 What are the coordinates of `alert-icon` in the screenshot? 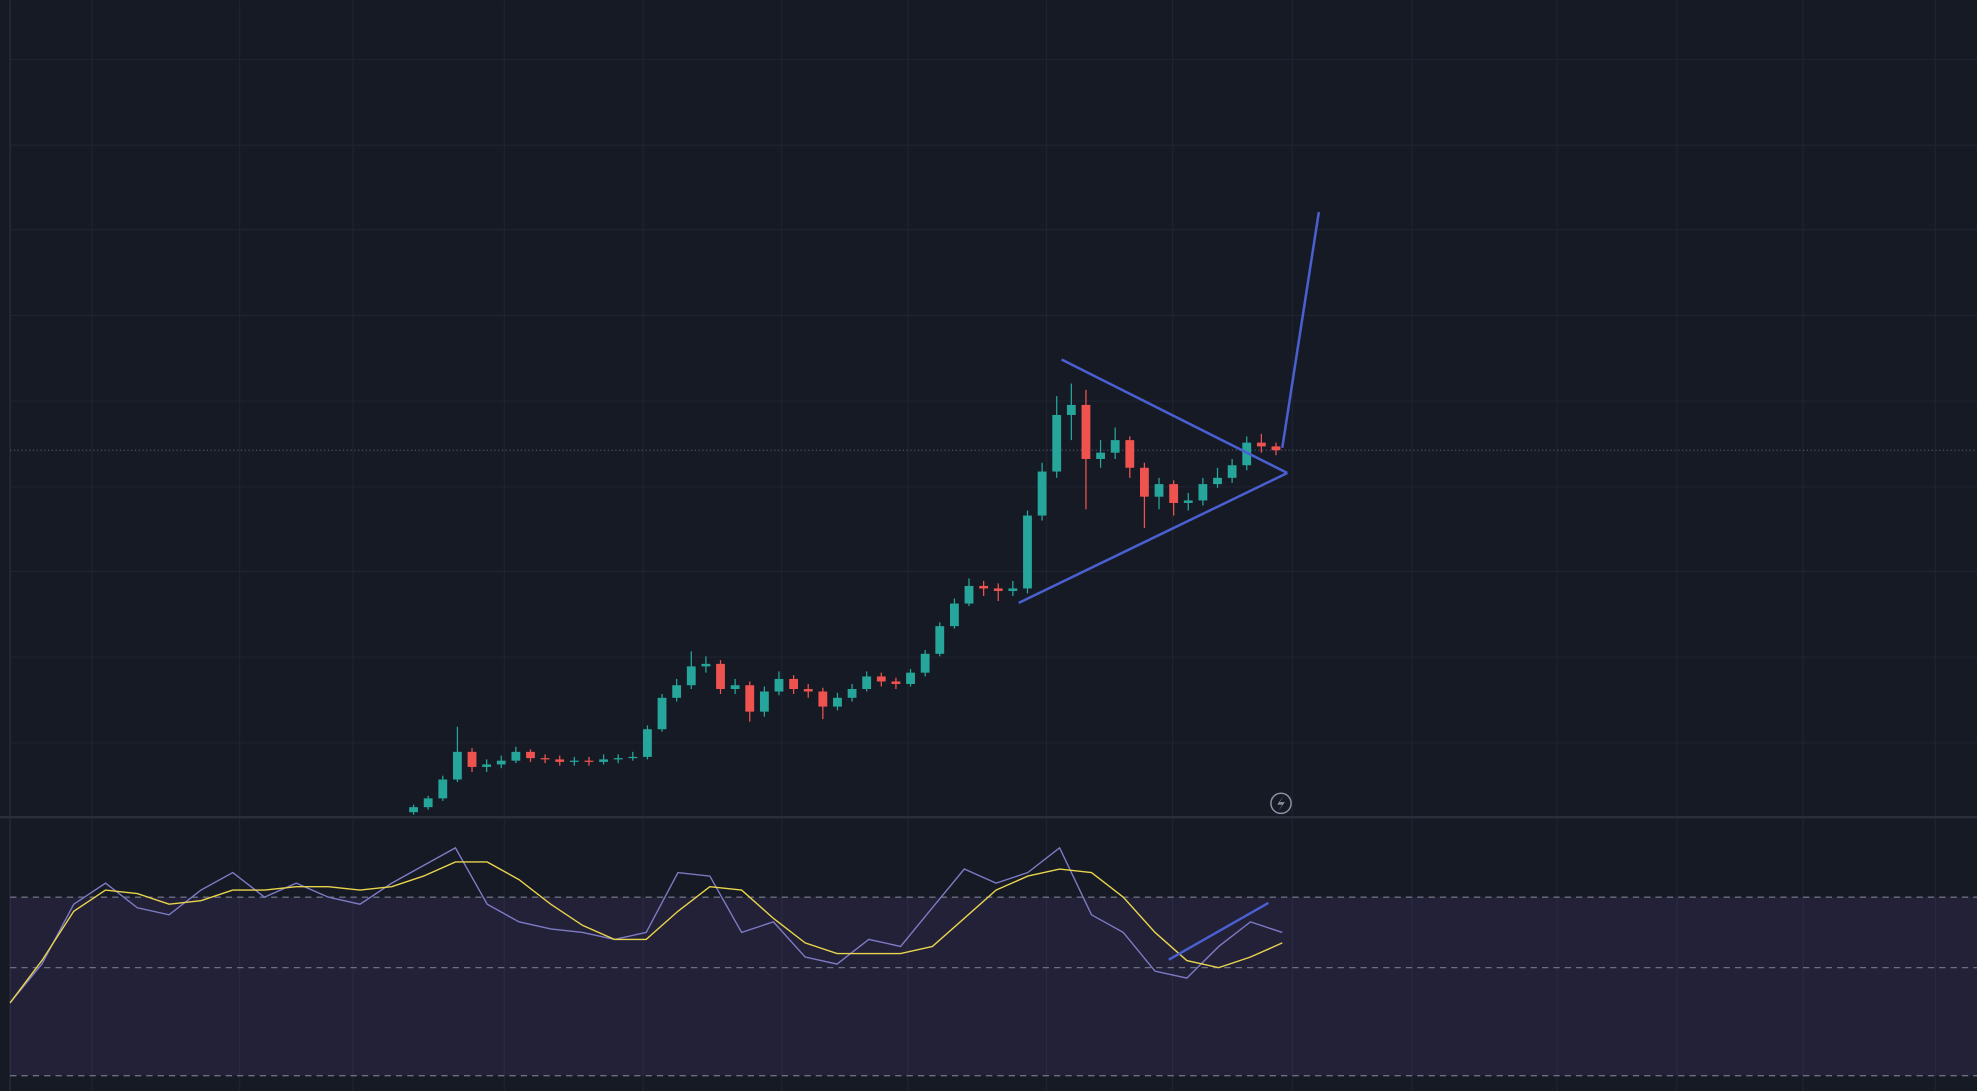 It's located at (1281, 803).